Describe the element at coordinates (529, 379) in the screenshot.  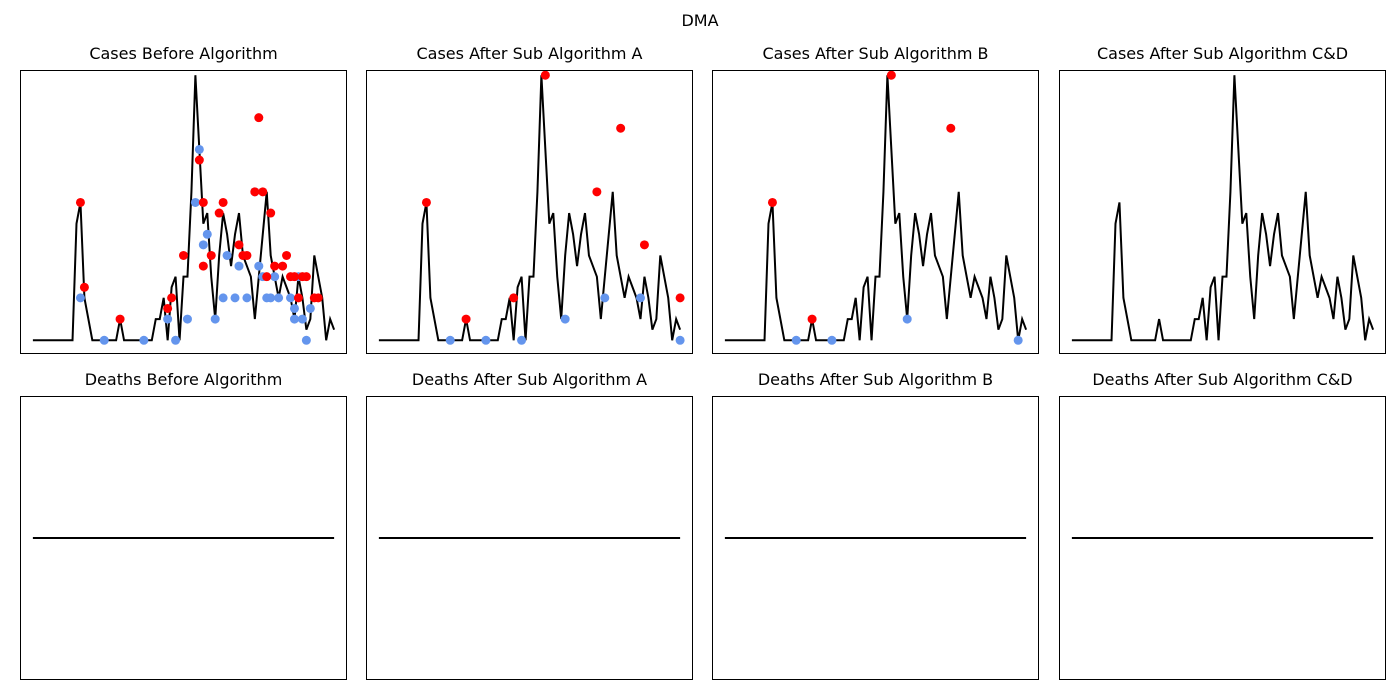
I see `panel-title: Deaths After Sub Algorithm A` at that location.